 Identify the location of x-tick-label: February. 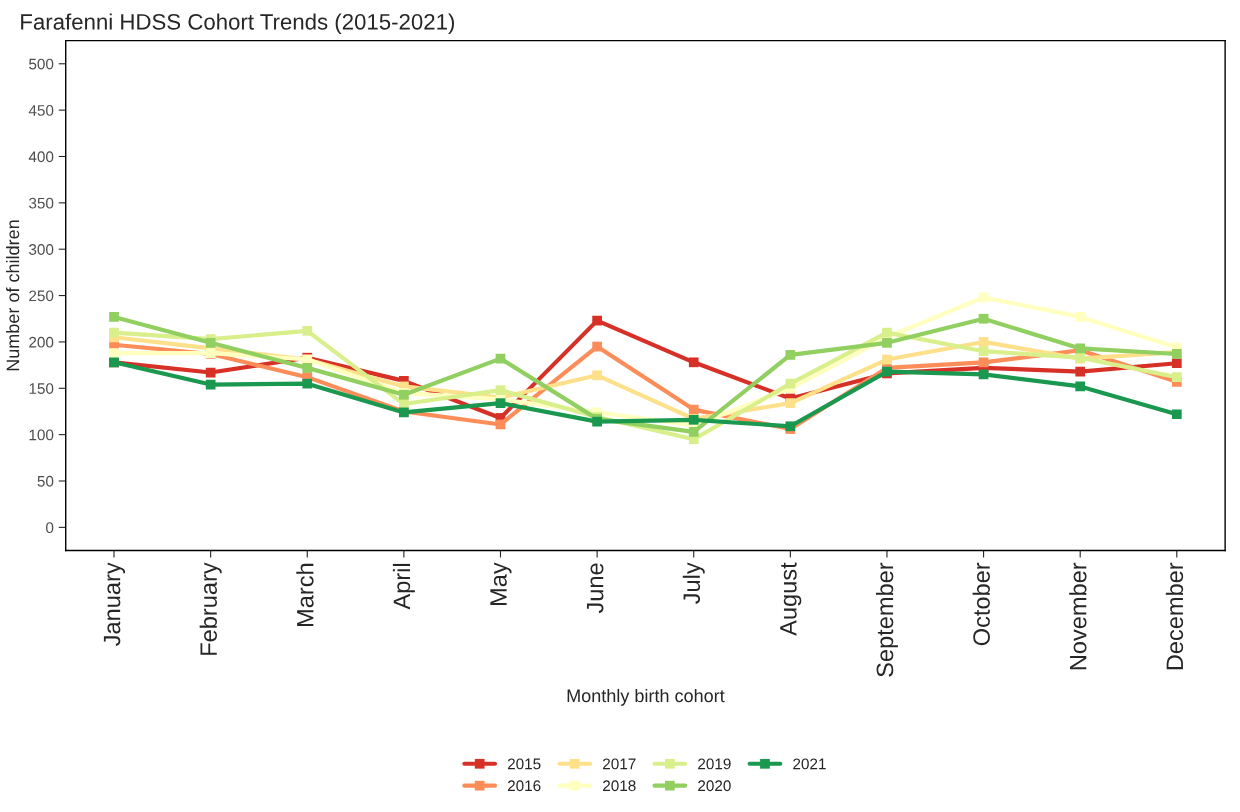
(210, 608).